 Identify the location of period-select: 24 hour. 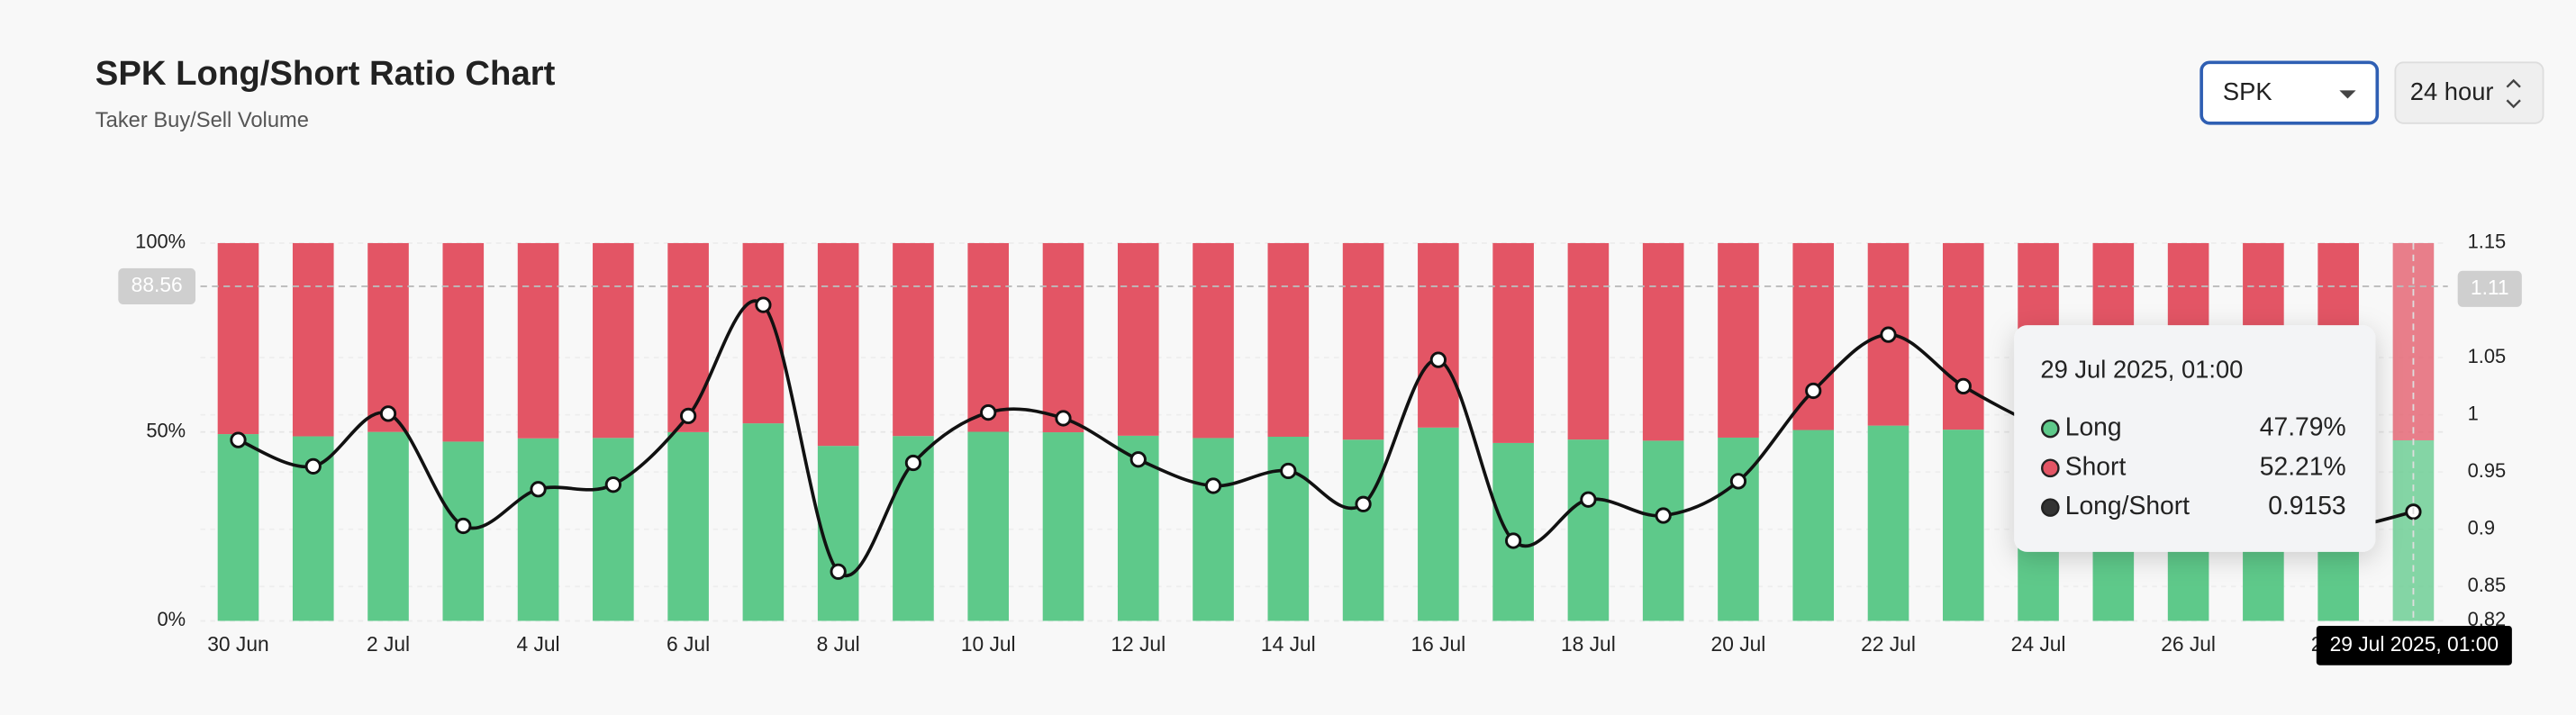
(2469, 92).